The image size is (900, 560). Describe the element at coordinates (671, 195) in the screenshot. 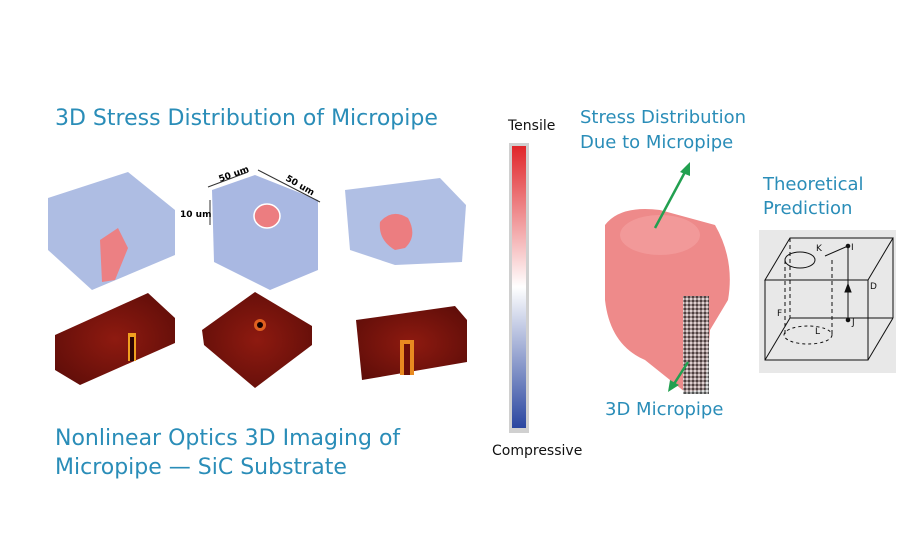

I see `arrow-up-icon` at that location.